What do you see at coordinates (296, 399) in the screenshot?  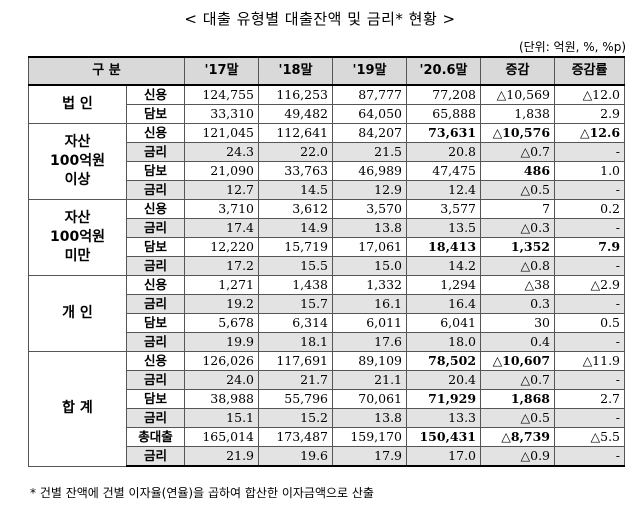 I see `table-cell: 55,796` at bounding box center [296, 399].